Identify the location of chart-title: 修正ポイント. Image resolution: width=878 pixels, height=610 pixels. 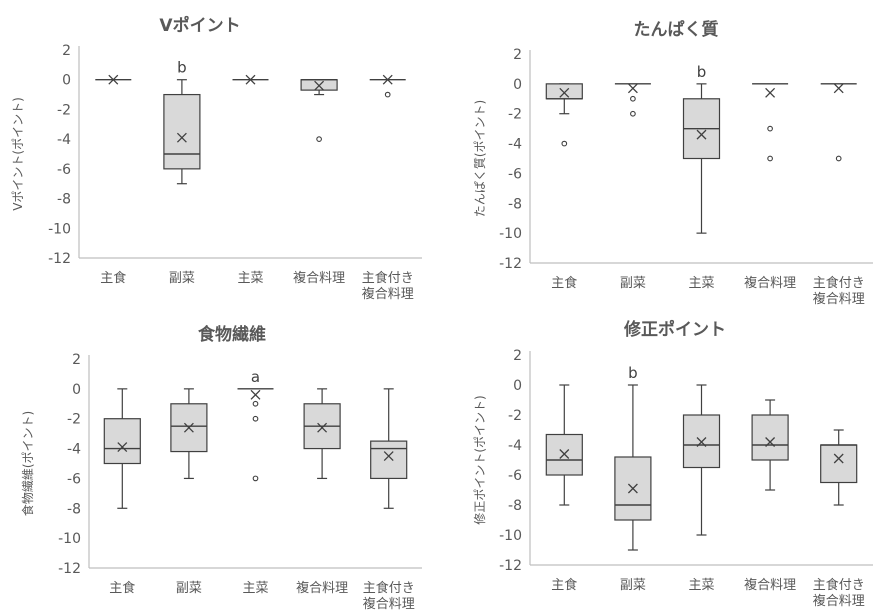
(674, 329).